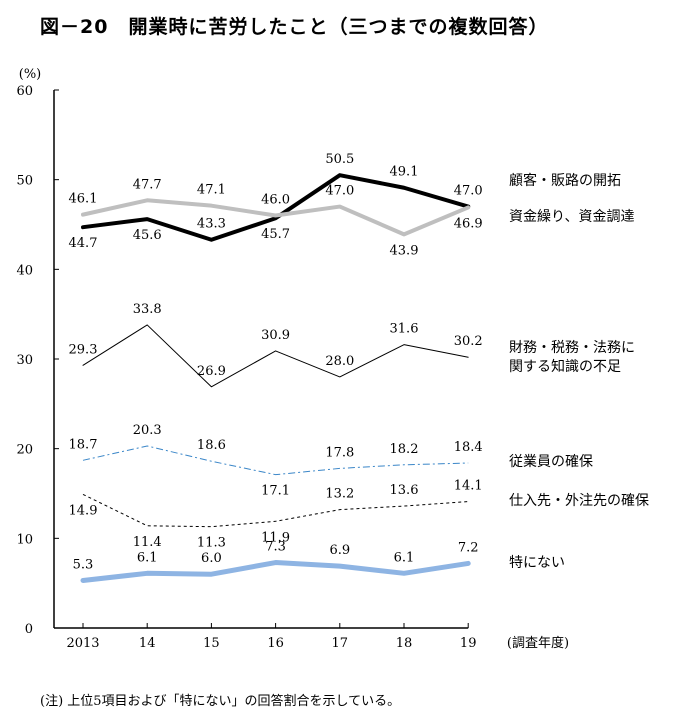  I want to click on data-label: 46.9, so click(468, 223).